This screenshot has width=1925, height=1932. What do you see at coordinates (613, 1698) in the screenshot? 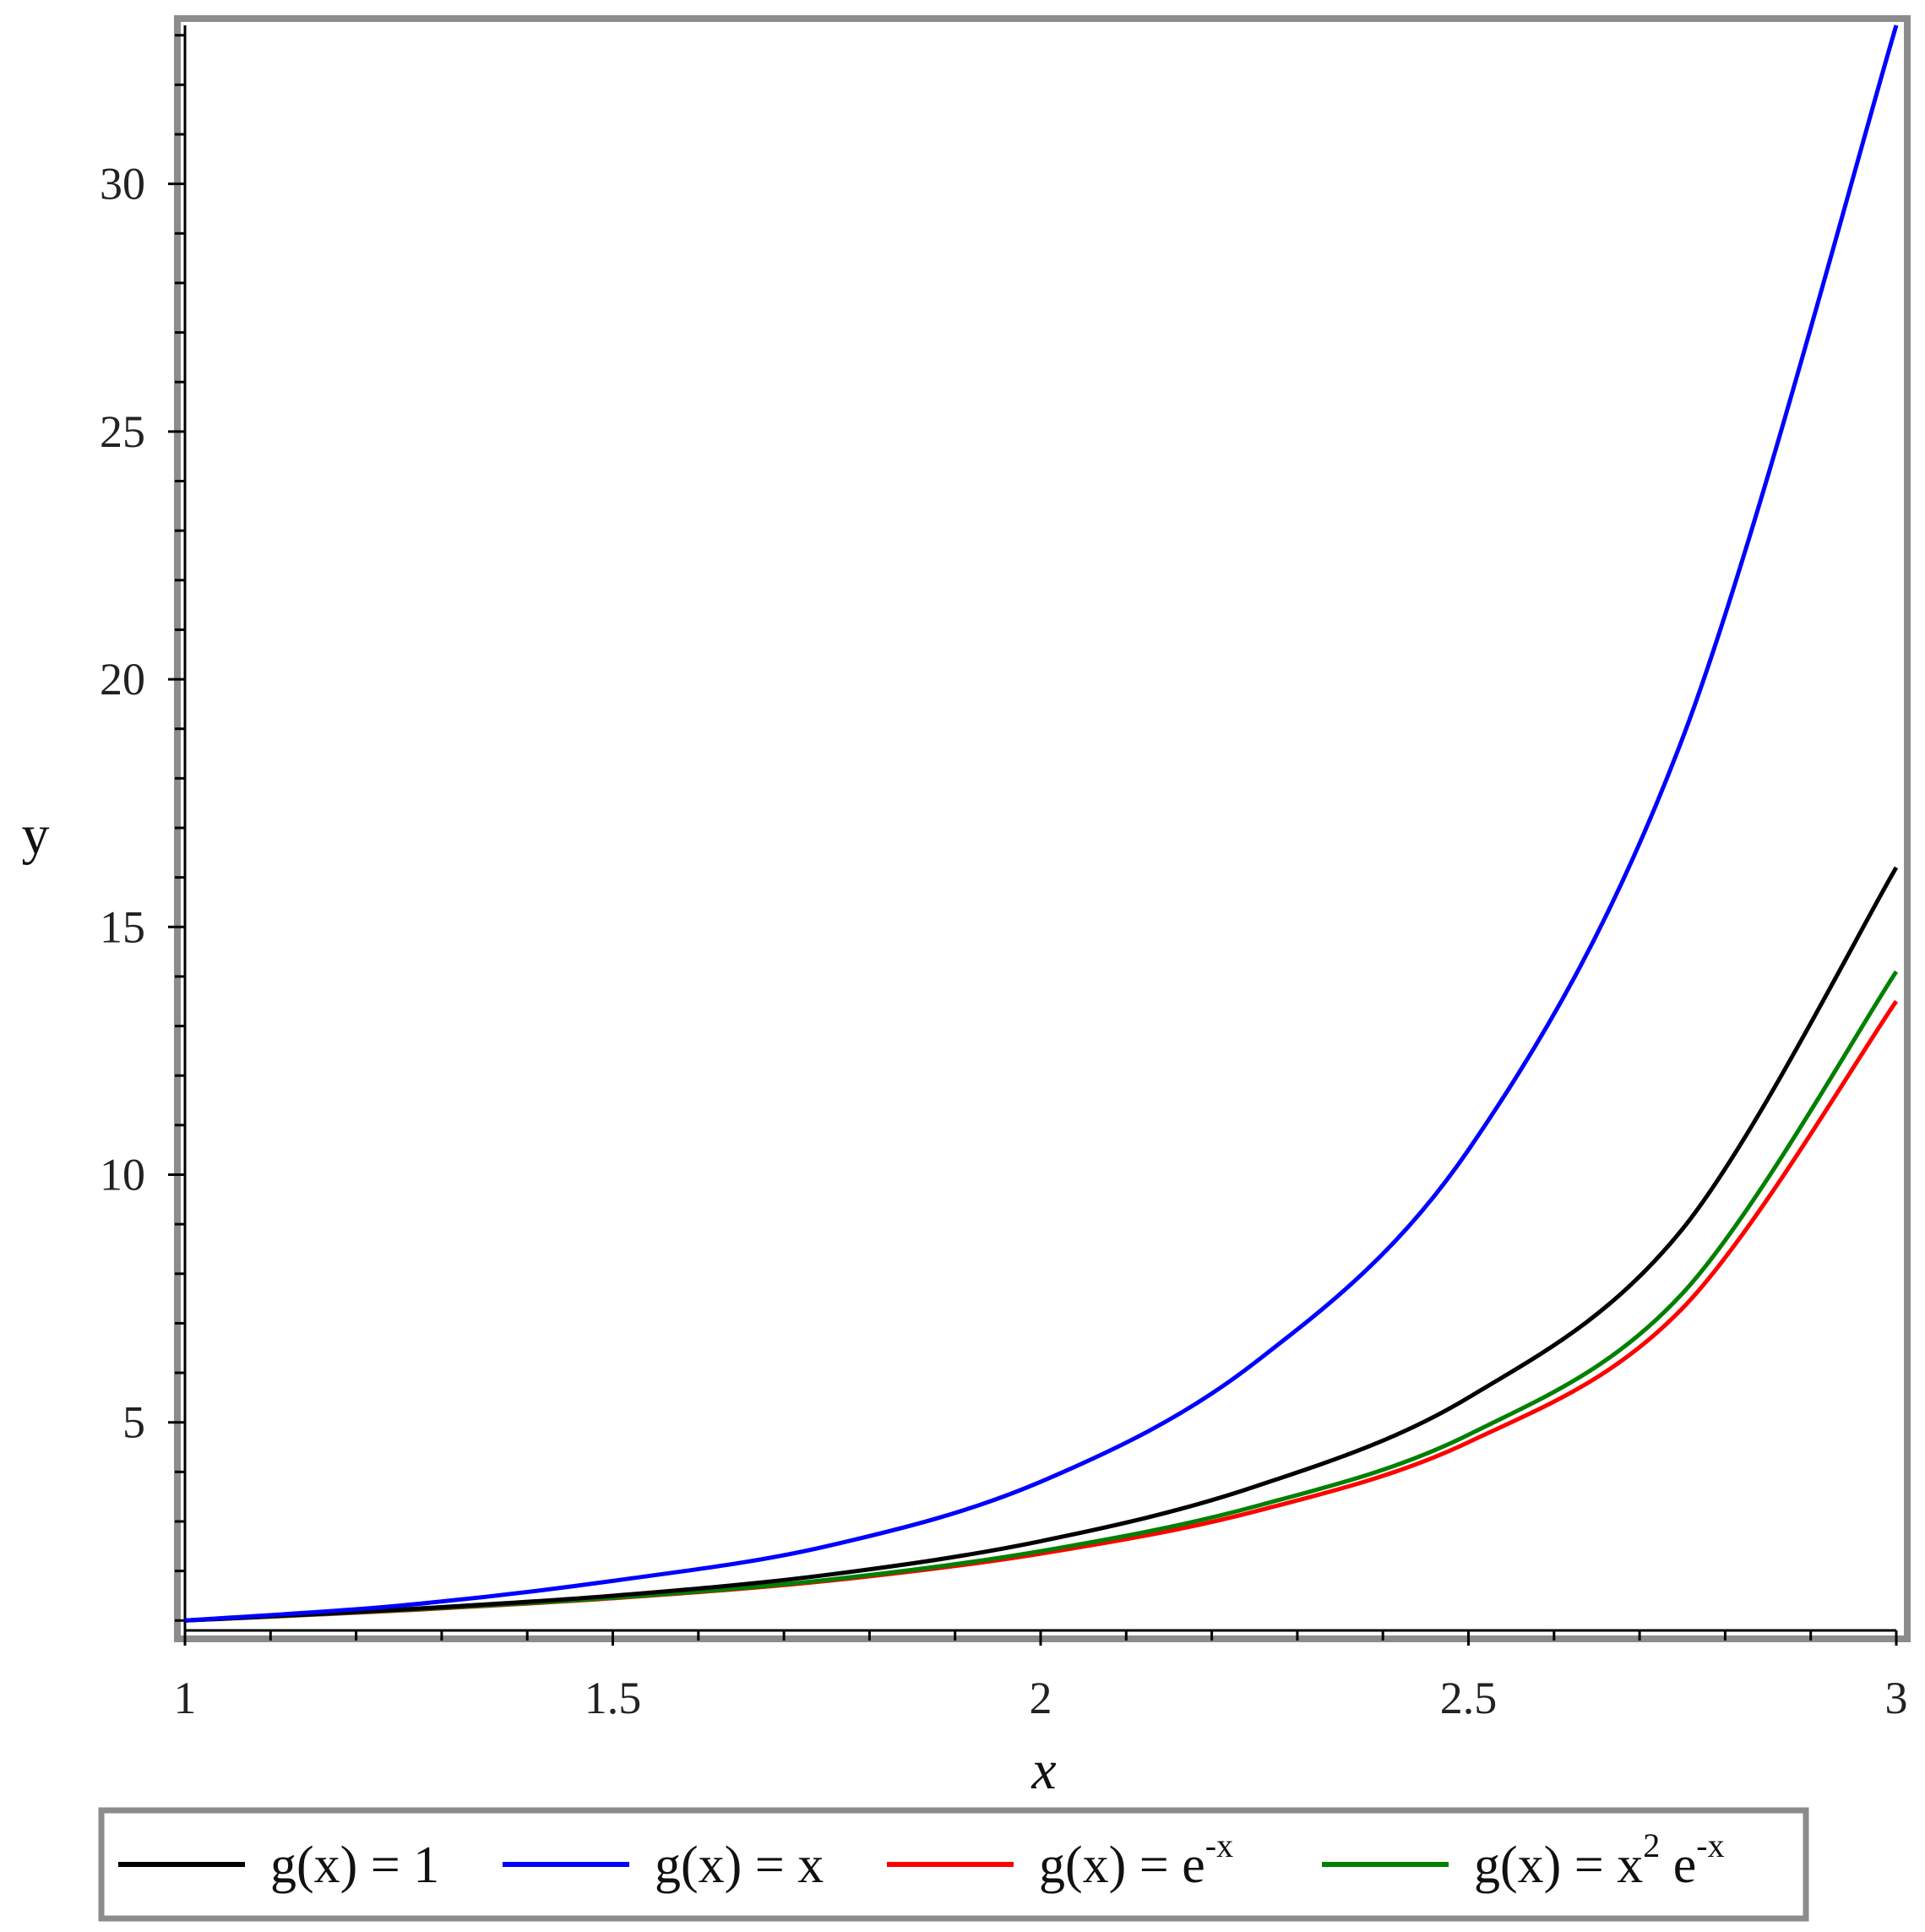
I see `x-tick-label: 1.5` at bounding box center [613, 1698].